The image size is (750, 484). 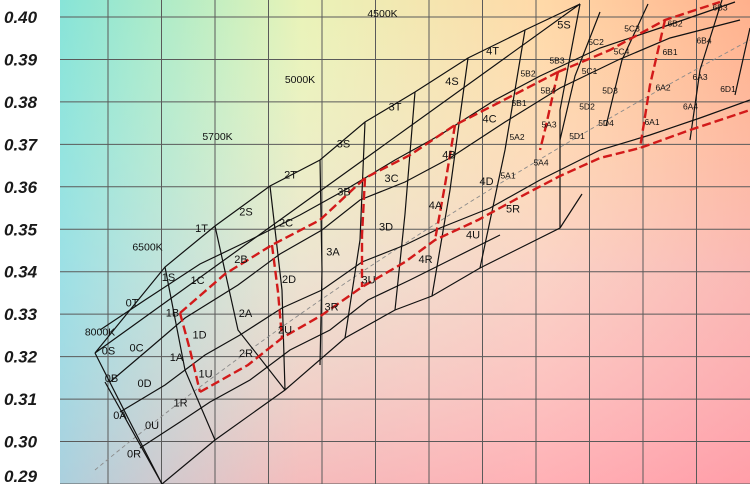 What do you see at coordinates (516, 137) in the screenshot?
I see `bin-label-5a2: 5A2` at bounding box center [516, 137].